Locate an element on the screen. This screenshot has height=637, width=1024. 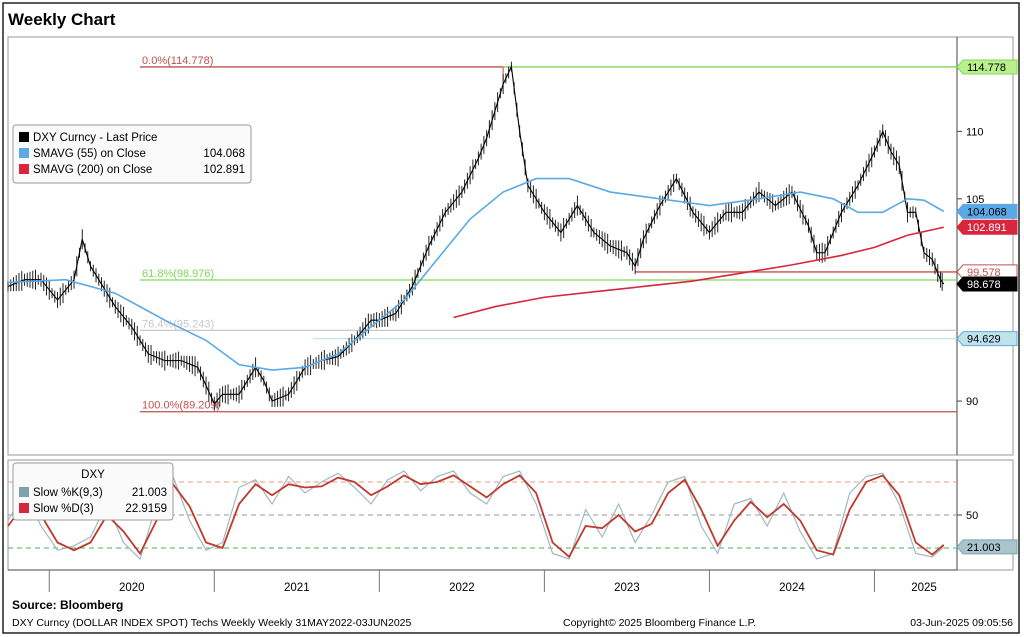
x-tick-label: 2025 is located at coordinates (924, 588).